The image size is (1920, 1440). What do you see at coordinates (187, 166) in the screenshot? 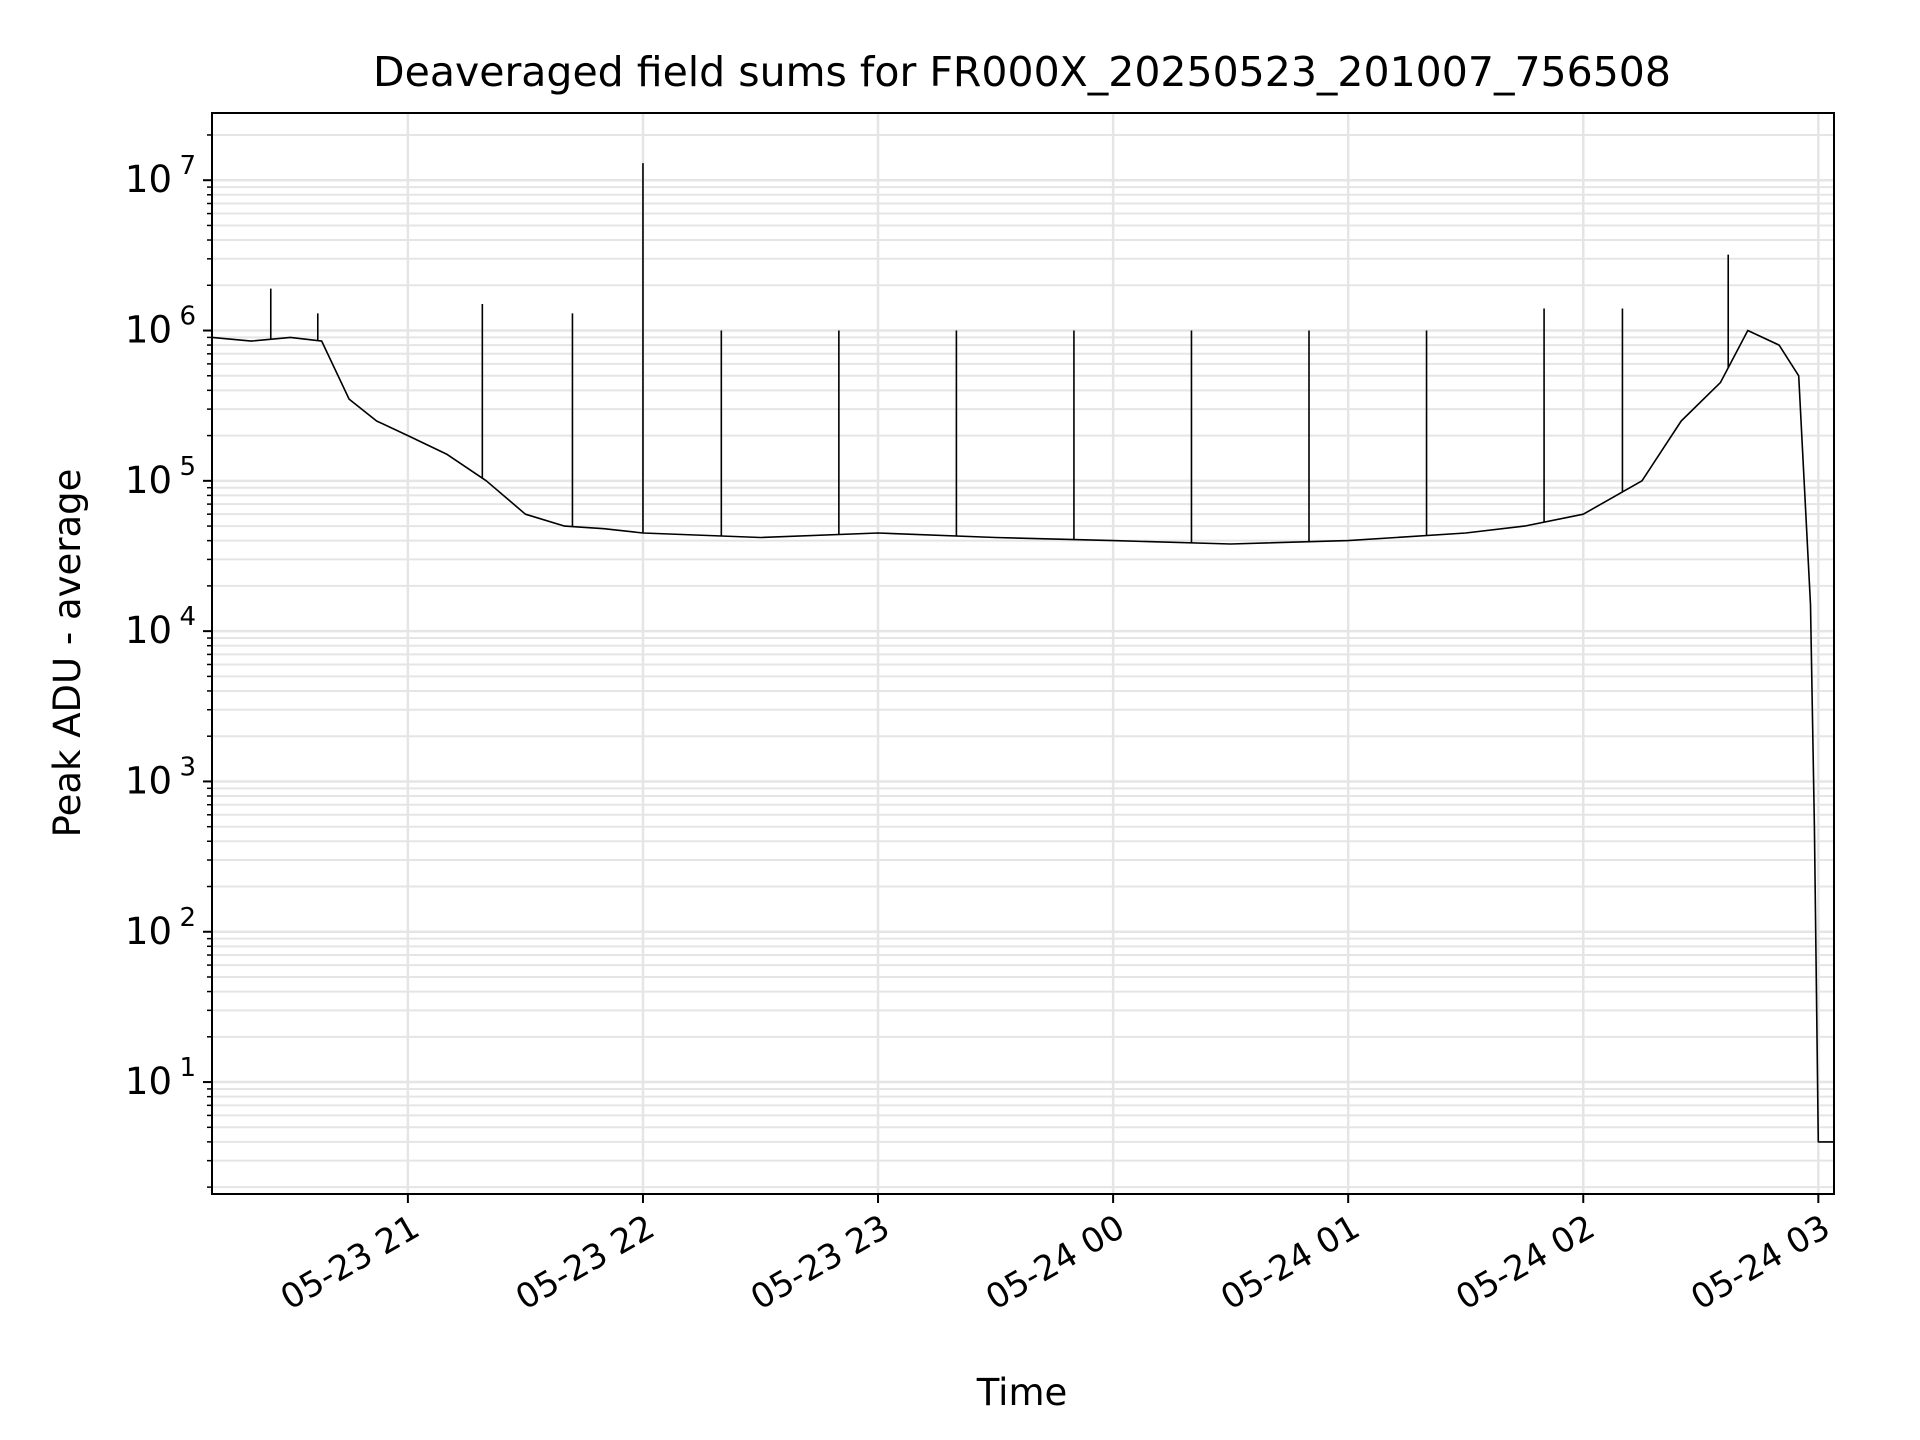
I see `y-tick-exponent: 7` at bounding box center [187, 166].